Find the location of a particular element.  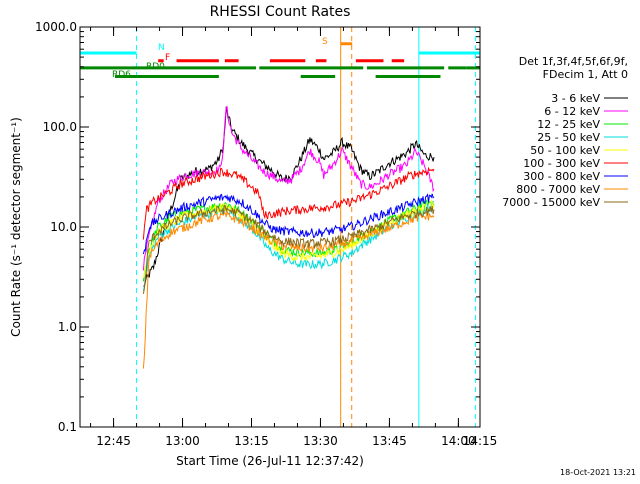

x-tick-label: 13:15 is located at coordinates (251, 441).